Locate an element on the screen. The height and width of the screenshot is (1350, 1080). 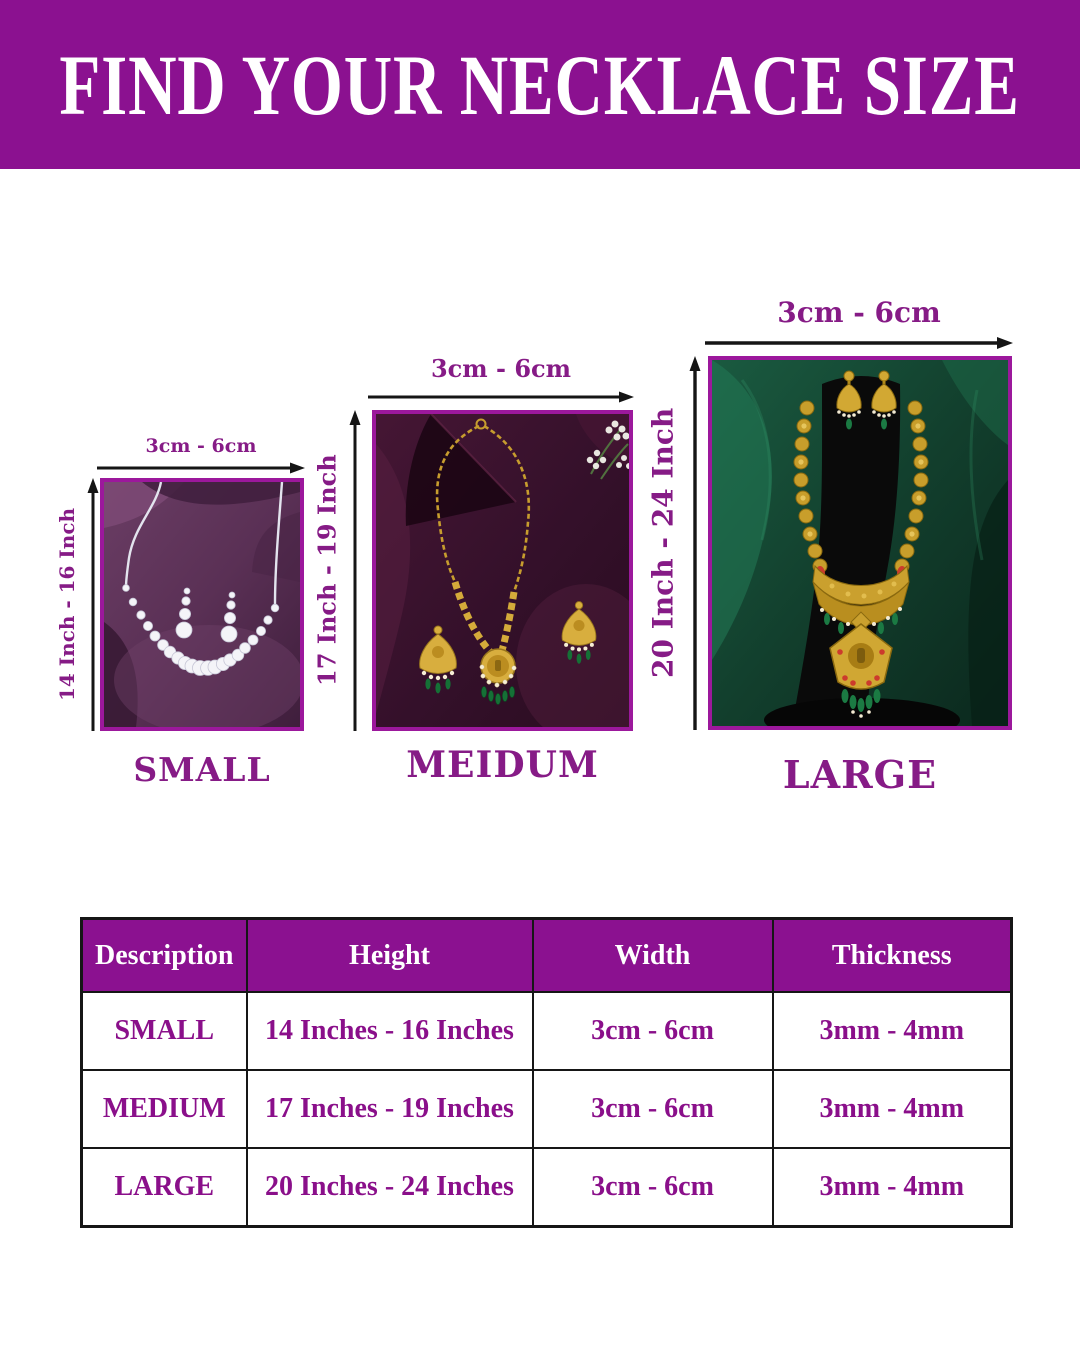
cell-description: MEDIUM is located at coordinates (164, 1109).